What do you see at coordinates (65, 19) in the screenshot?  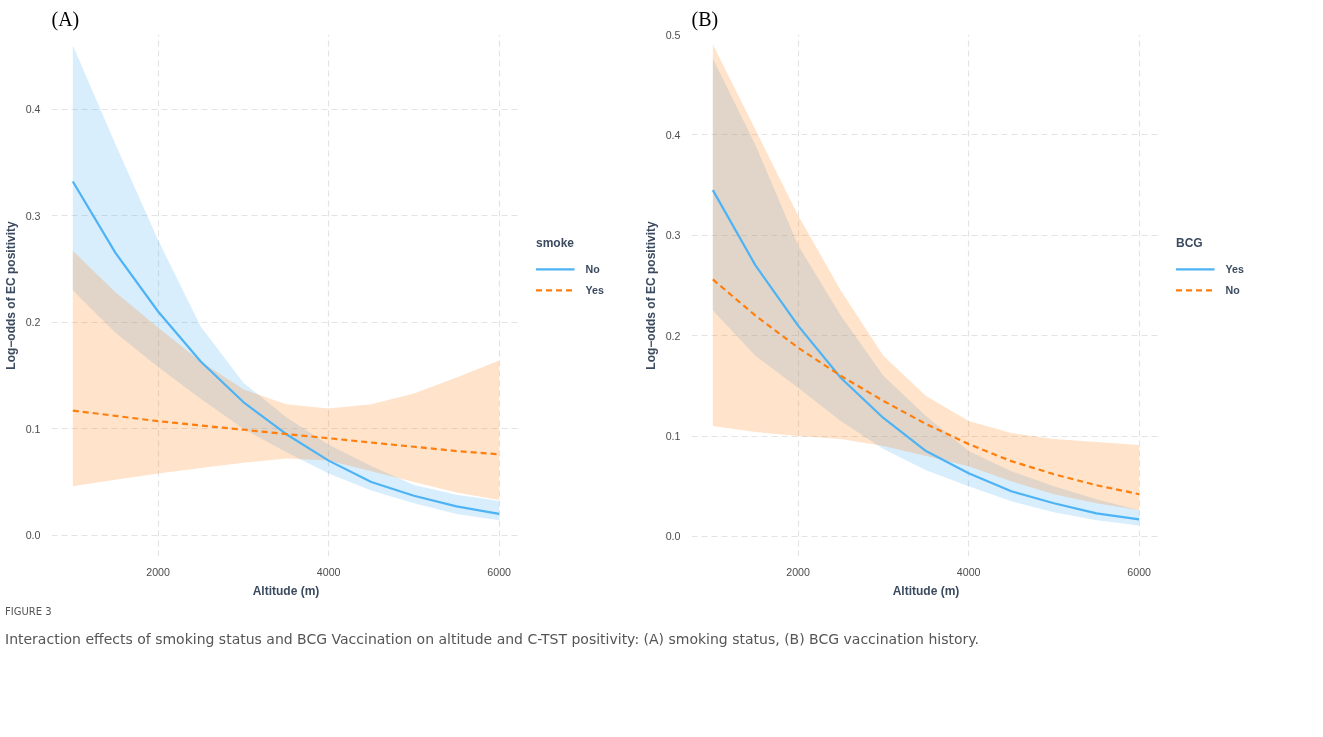 I see `chart-title: (A)` at bounding box center [65, 19].